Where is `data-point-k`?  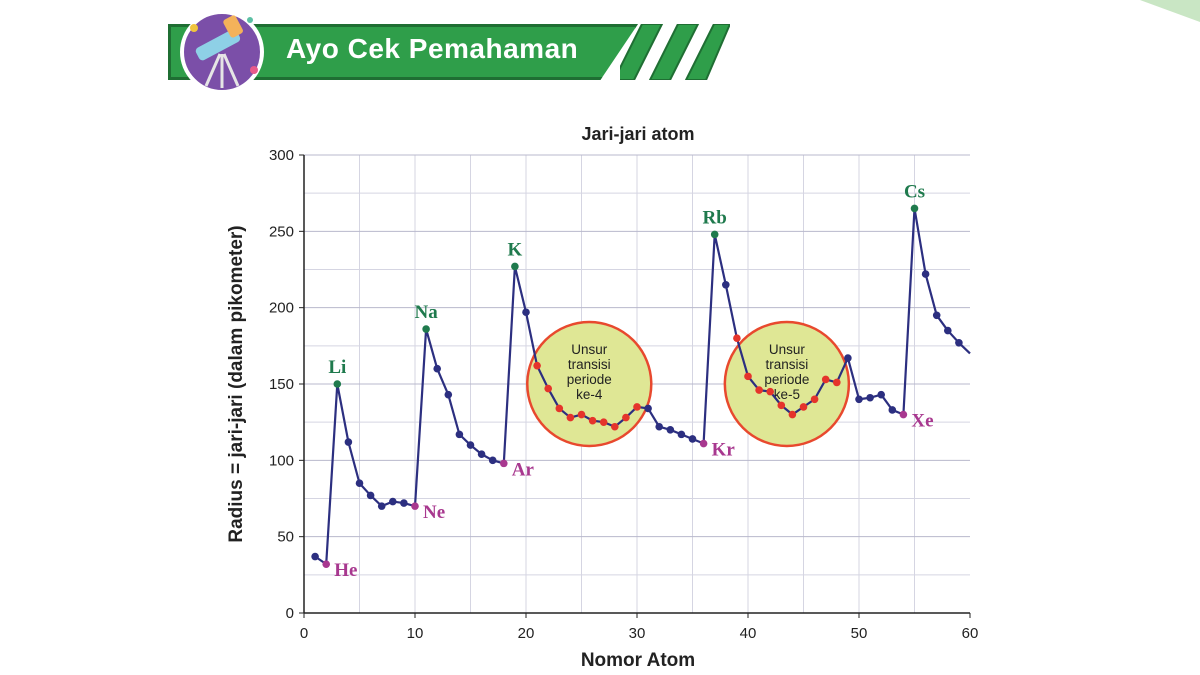
data-point-k is located at coordinates (515, 266).